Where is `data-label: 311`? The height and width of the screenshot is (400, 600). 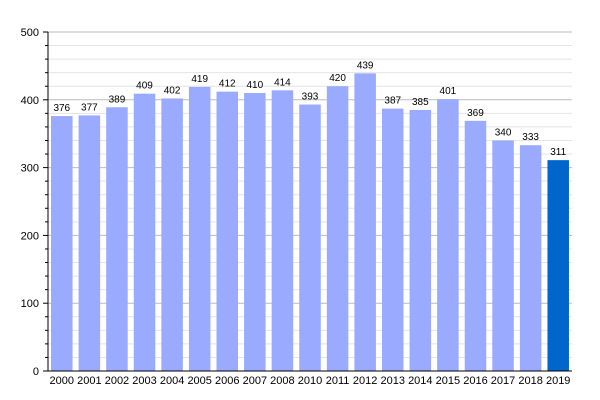 data-label: 311 is located at coordinates (558, 152).